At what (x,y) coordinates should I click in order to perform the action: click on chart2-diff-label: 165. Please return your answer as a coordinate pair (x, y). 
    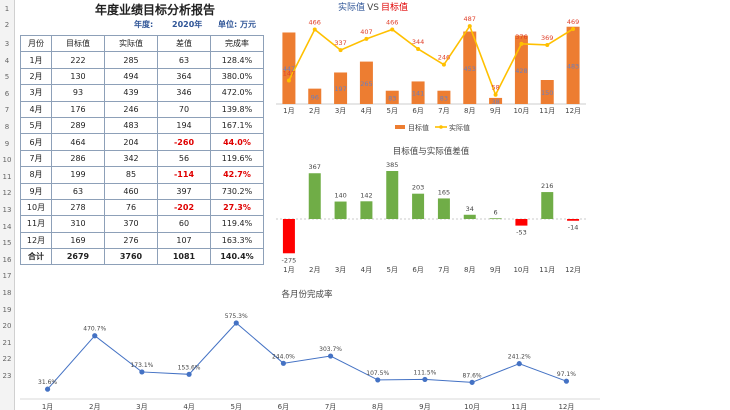
    Looking at the image, I should click on (444, 192).